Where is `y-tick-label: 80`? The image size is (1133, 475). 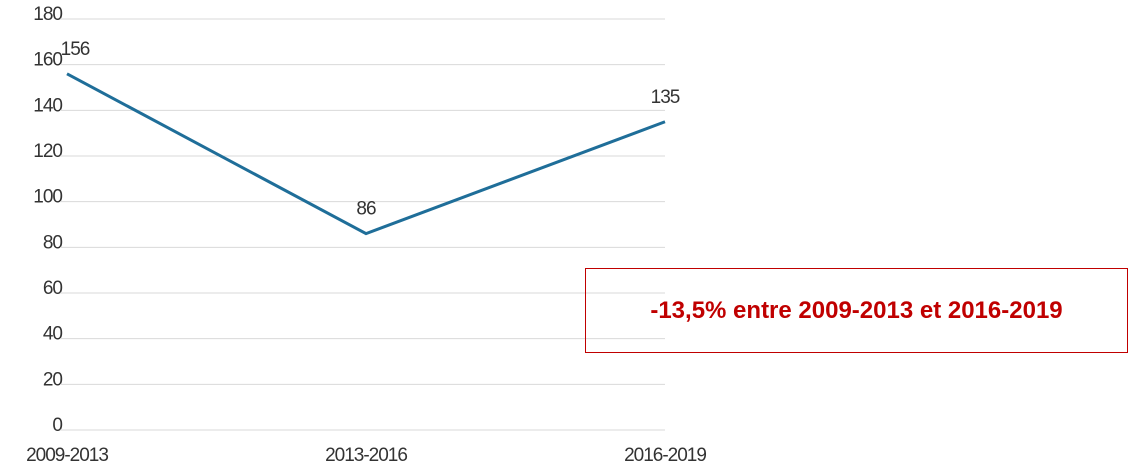
y-tick-label: 80 is located at coordinates (53, 242).